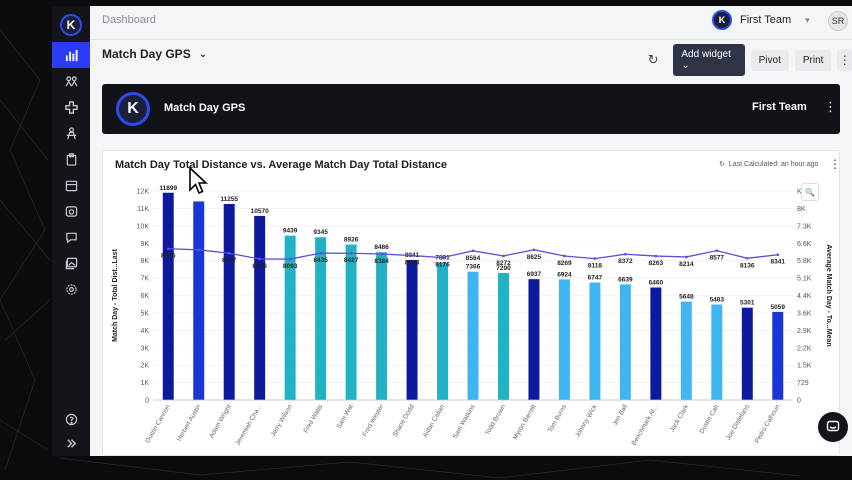  What do you see at coordinates (71, 443) in the screenshot?
I see `expand-sidebar-icon` at bounding box center [71, 443].